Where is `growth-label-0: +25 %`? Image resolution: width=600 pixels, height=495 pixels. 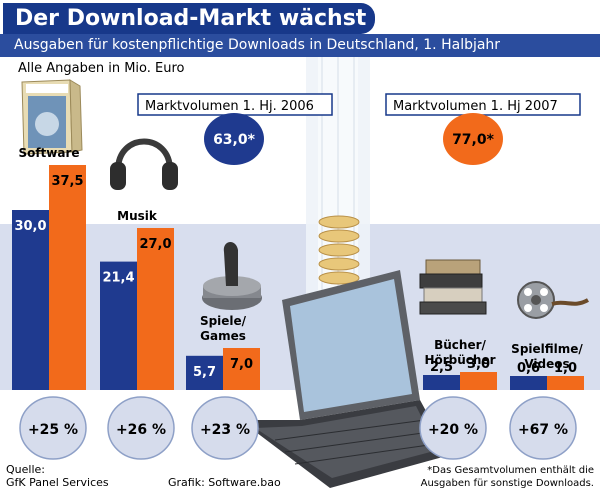 growth-label-0: +25 % is located at coordinates (53, 430).